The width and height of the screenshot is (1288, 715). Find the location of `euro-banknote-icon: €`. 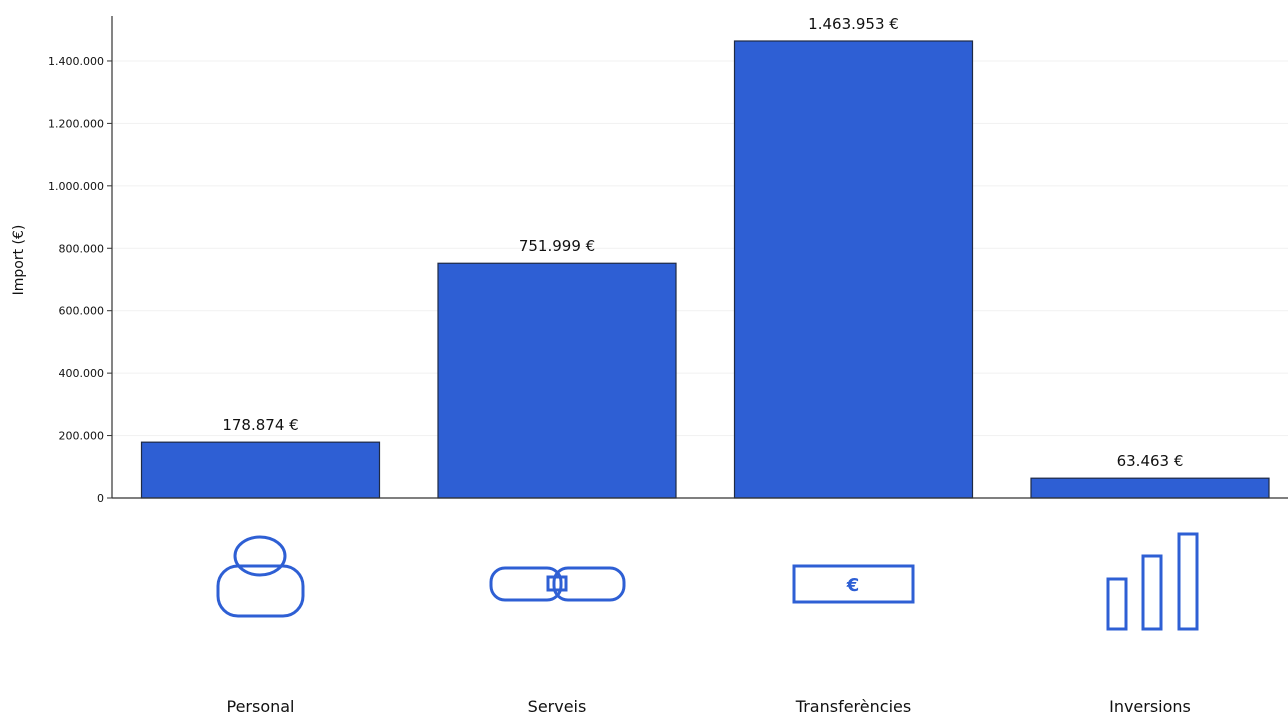

euro-banknote-icon: € is located at coordinates (853, 584).